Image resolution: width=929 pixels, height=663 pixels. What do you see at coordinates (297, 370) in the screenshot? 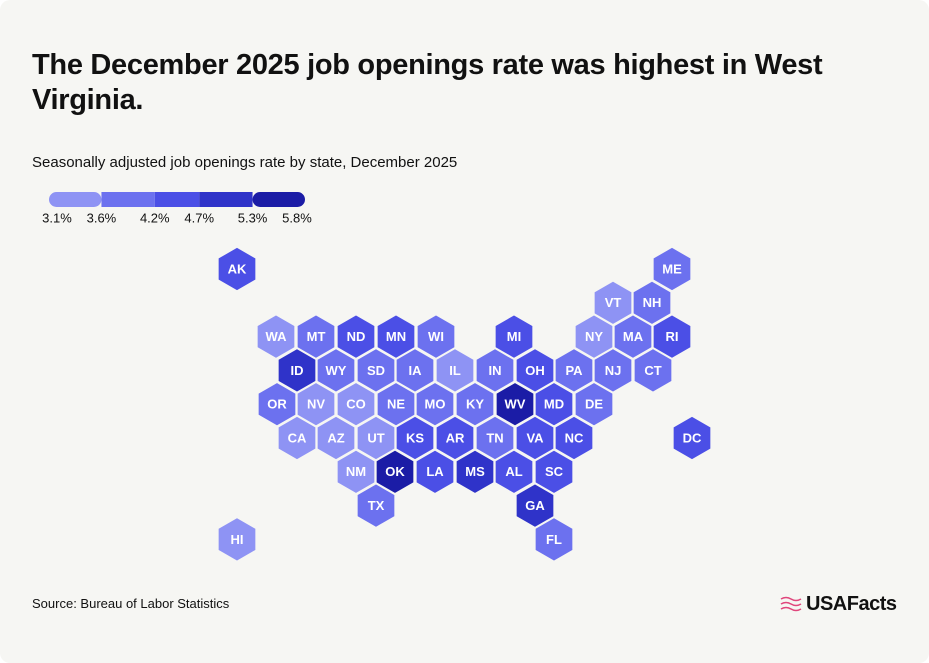
I see `state-label: ID` at bounding box center [297, 370].